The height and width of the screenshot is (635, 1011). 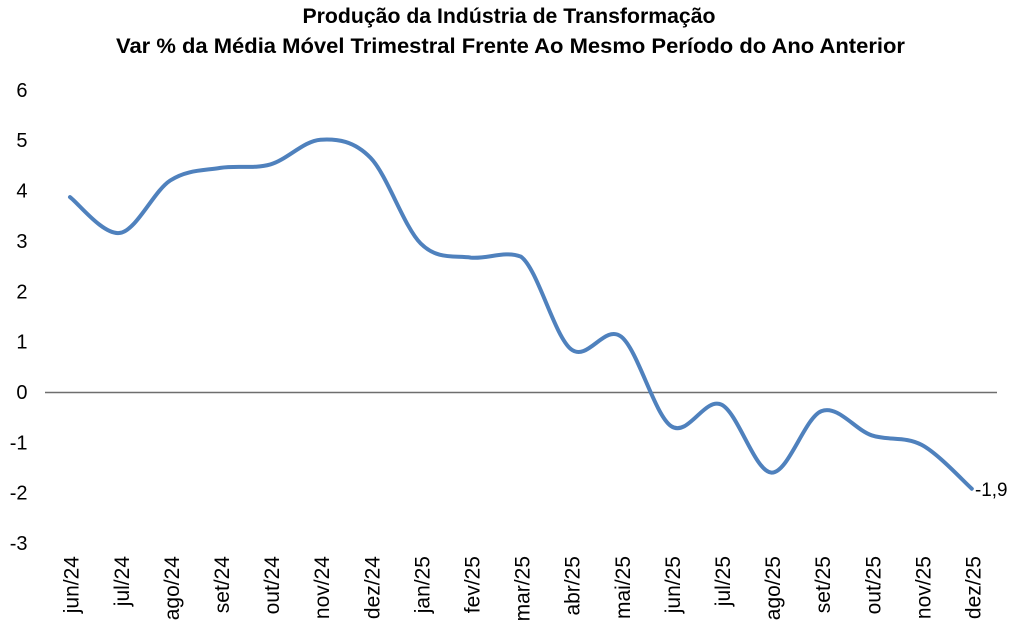 What do you see at coordinates (21, 141) in the screenshot?
I see `svg-text: 5` at bounding box center [21, 141].